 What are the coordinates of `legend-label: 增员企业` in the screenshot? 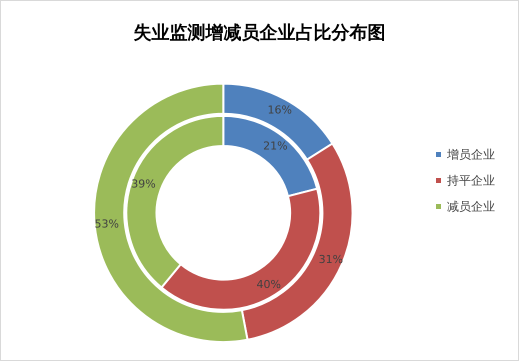 It's located at (470, 155).